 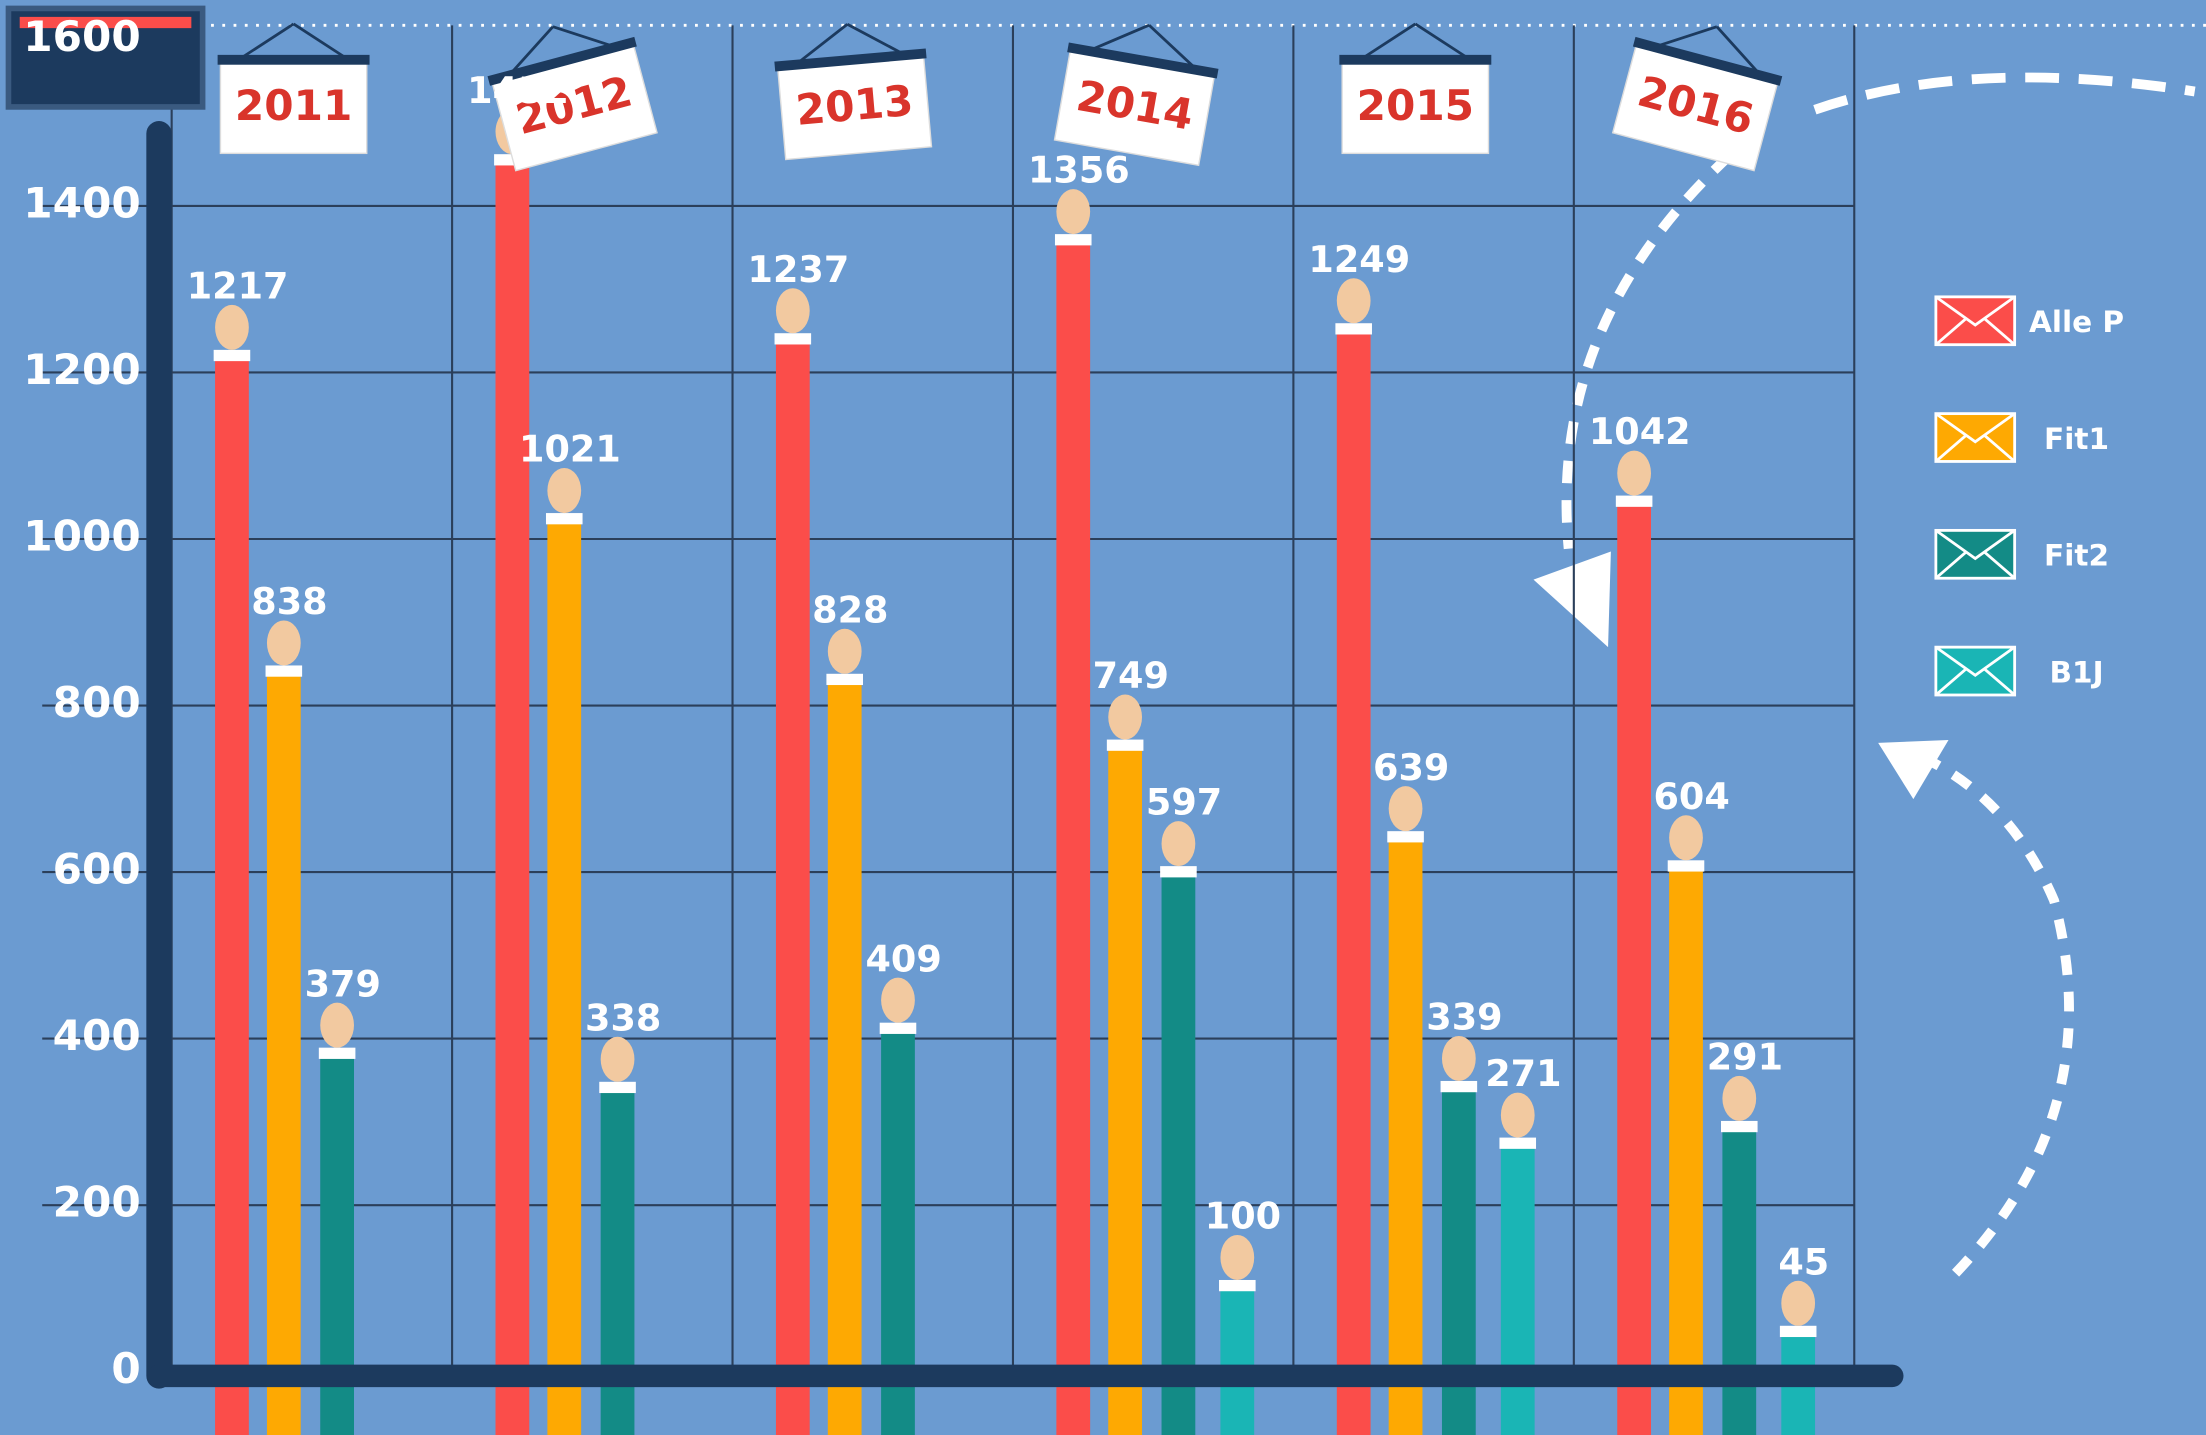 I want to click on y-tick-label: 1600, so click(x=81, y=36).